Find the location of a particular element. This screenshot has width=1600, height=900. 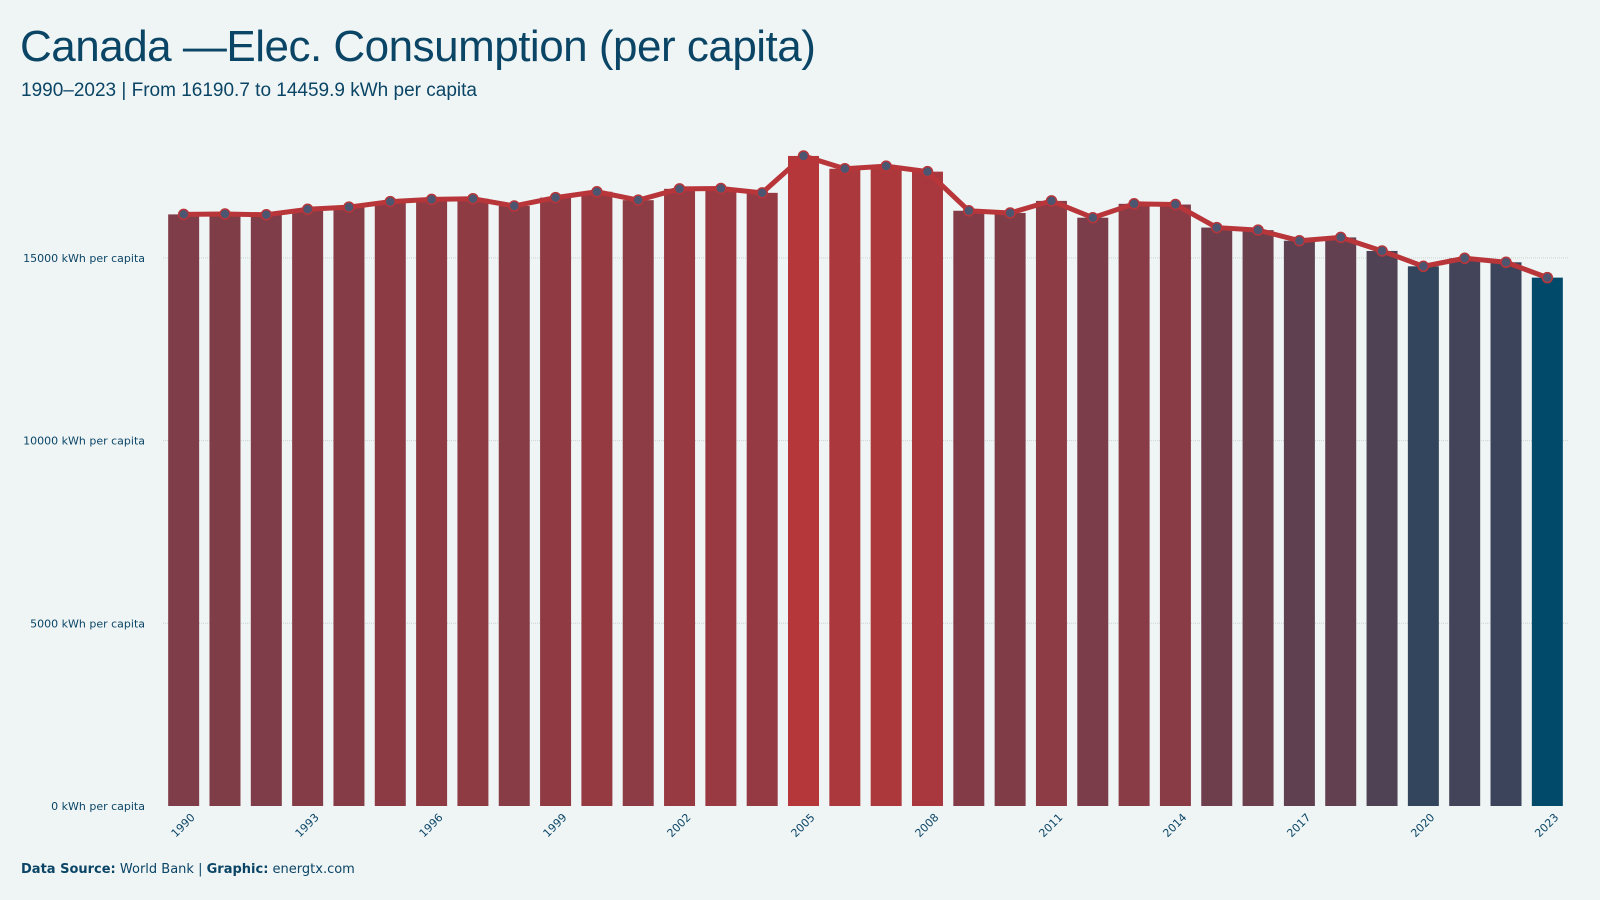

point-1991 is located at coordinates (225, 214).